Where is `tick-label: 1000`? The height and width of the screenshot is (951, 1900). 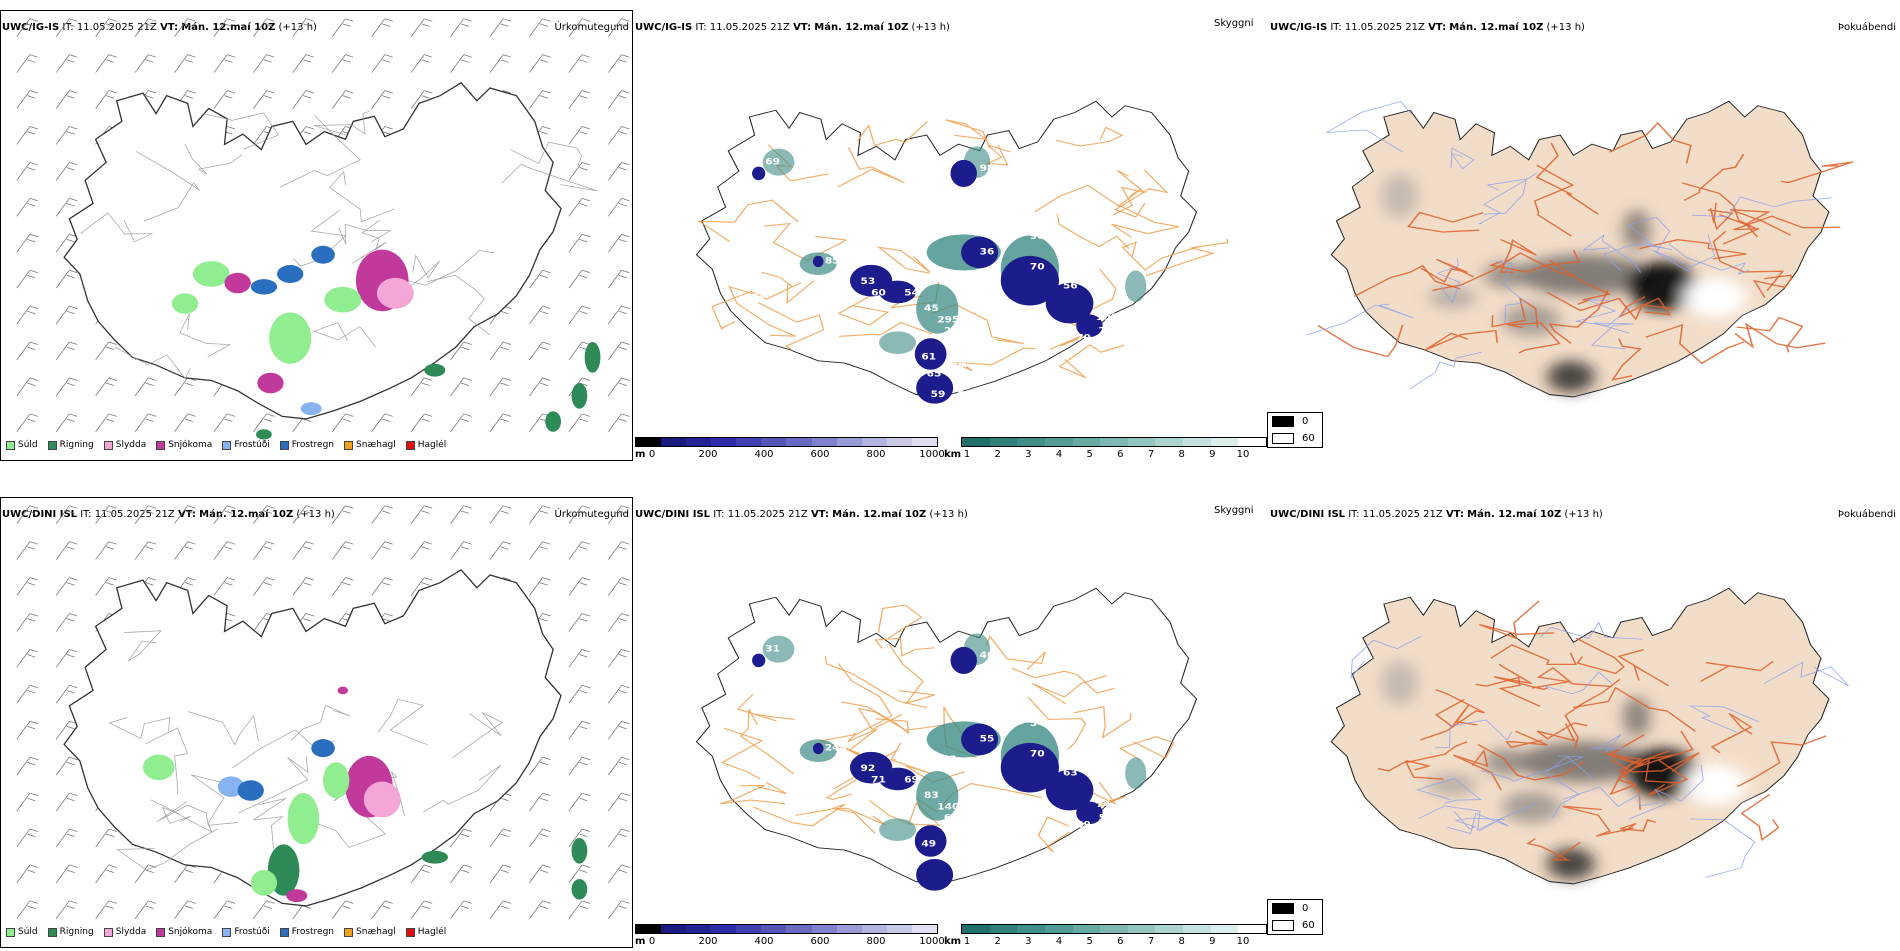
tick-label: 1000 is located at coordinates (932, 941).